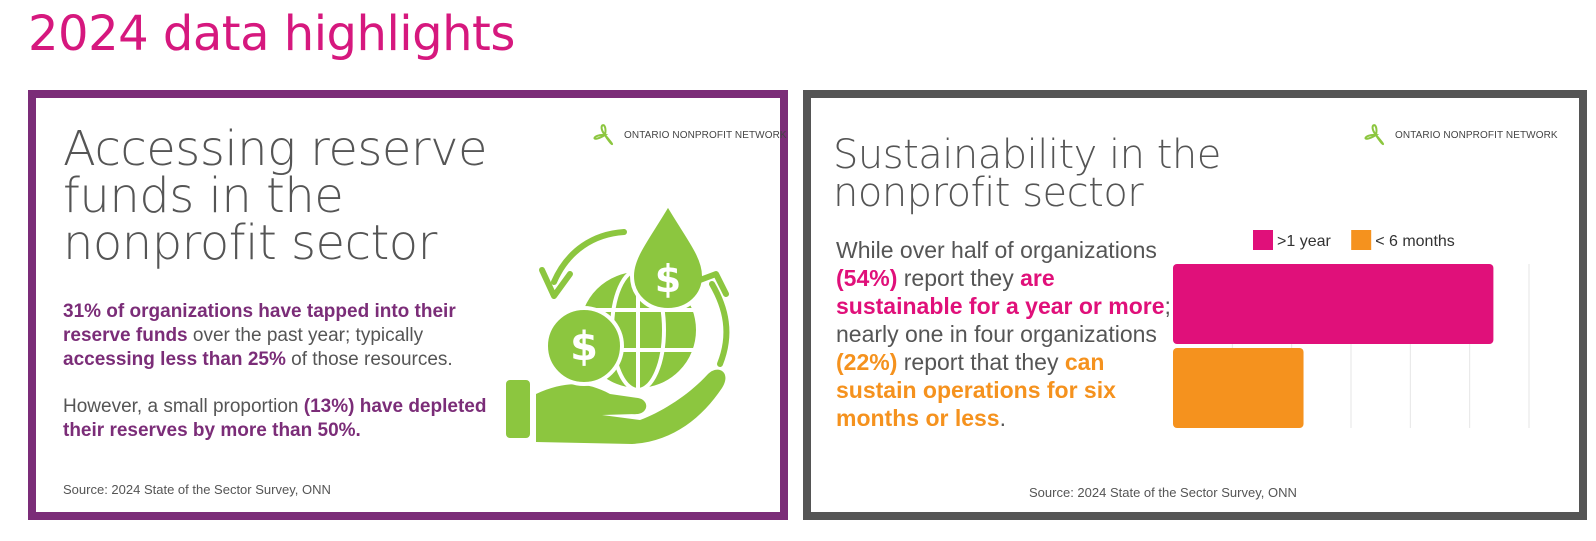 The height and width of the screenshot is (541, 1596). What do you see at coordinates (1027, 174) in the screenshot?
I see `card-heading: Sustainability in the nonprofit sector` at bounding box center [1027, 174].